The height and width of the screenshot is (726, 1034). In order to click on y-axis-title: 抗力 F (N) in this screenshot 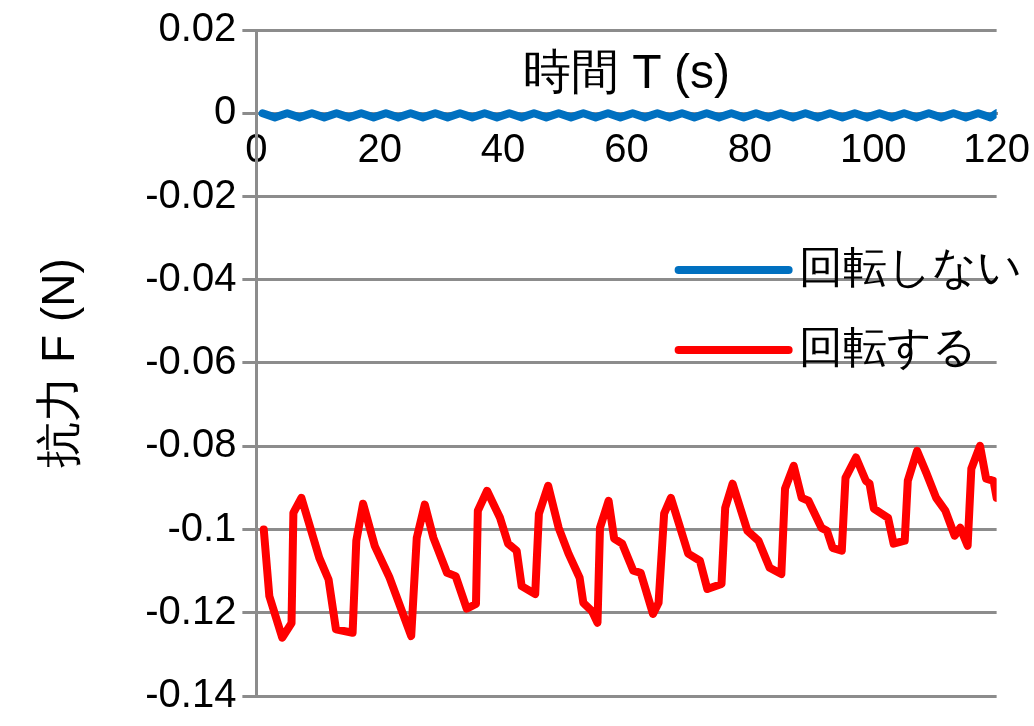, I will do `click(58, 363)`.